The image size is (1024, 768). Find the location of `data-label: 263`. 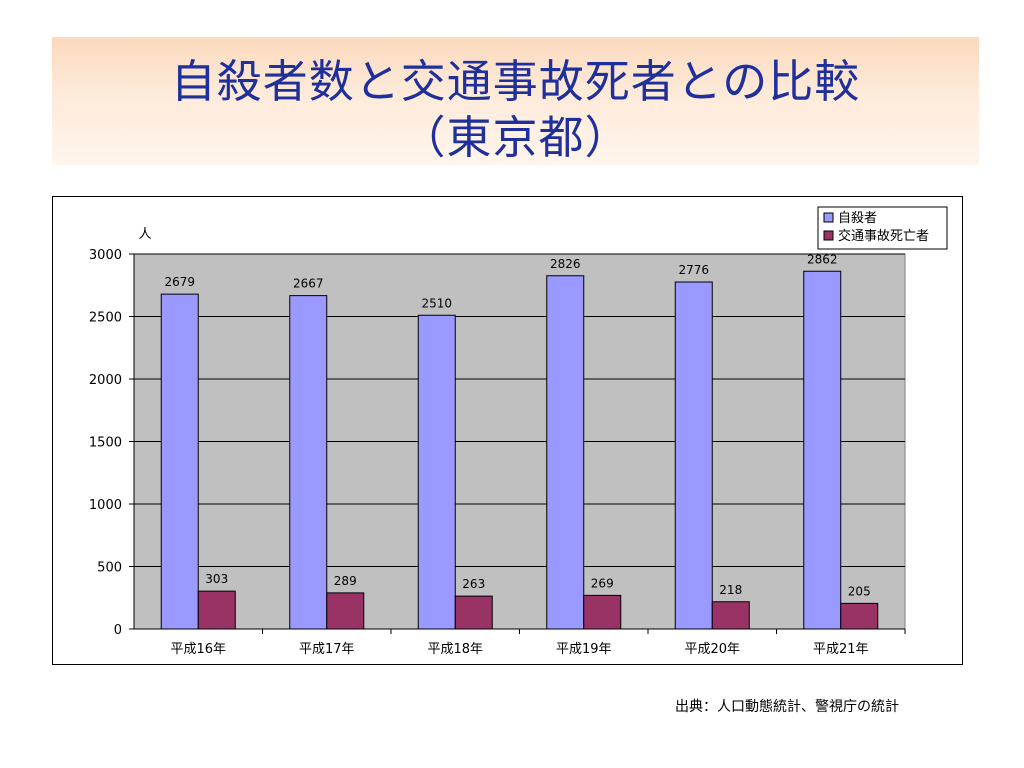

data-label: 263 is located at coordinates (473, 584).